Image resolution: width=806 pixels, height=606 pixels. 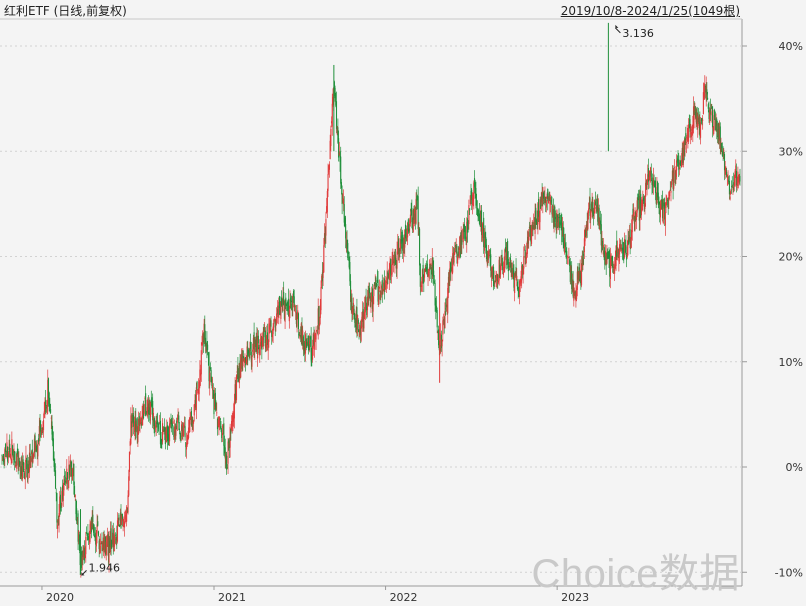 What do you see at coordinates (650, 11) in the screenshot?
I see `date-range-label: 2019/10/8-2024/1/25(1049根)` at bounding box center [650, 11].